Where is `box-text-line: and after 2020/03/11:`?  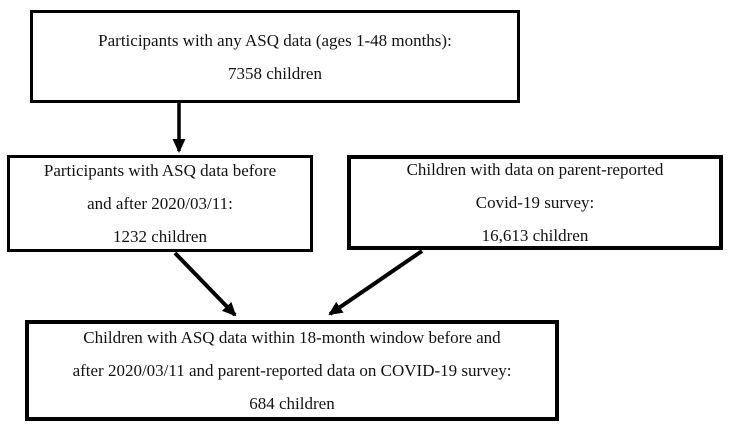 box-text-line: and after 2020/03/11: is located at coordinates (160, 203).